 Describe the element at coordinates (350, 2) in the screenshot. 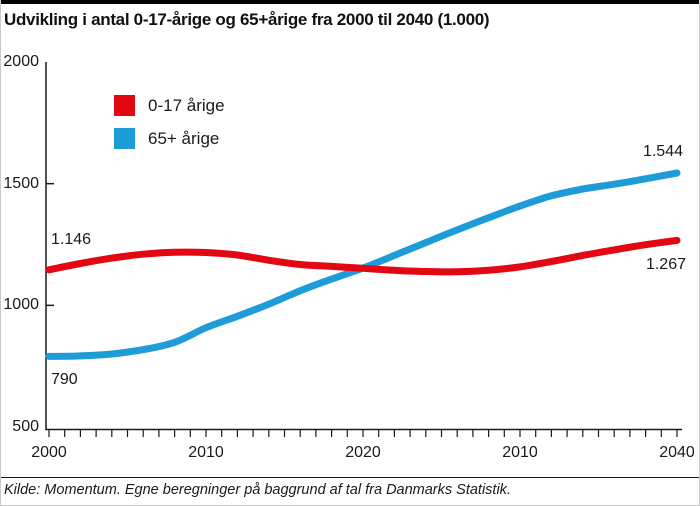

I see `top-border-bar` at that location.